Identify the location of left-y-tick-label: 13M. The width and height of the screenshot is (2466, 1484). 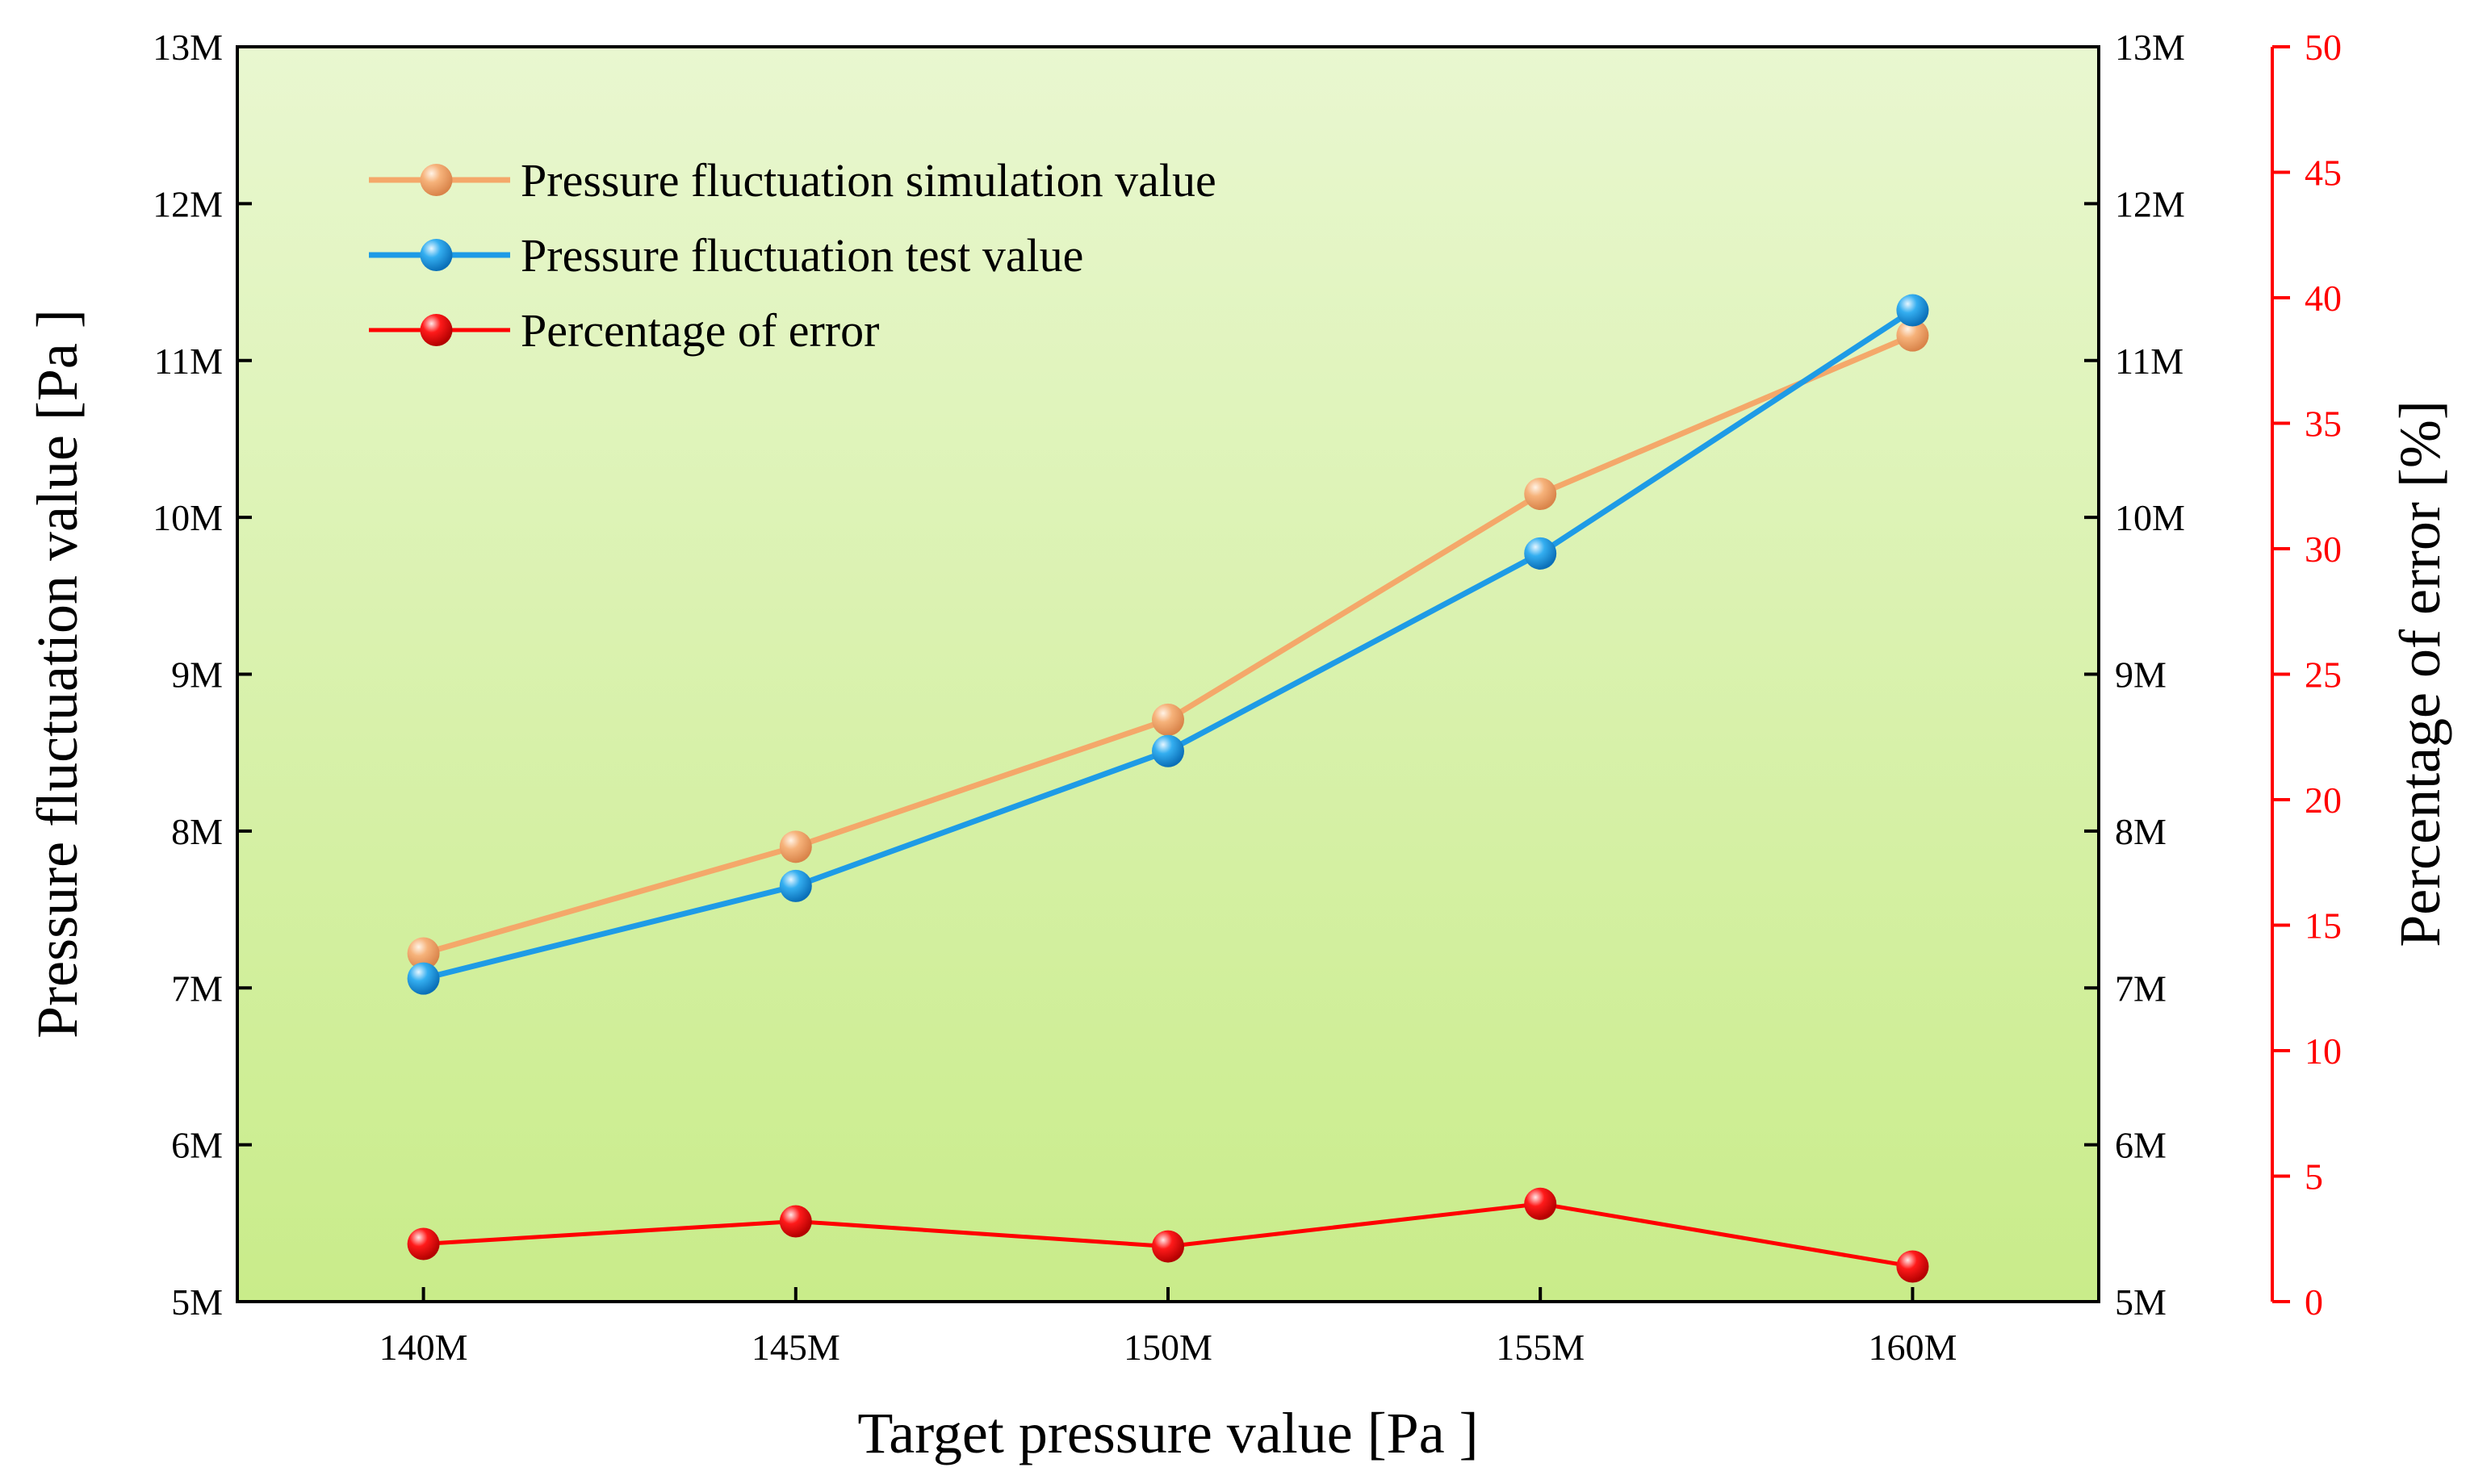
(188, 47).